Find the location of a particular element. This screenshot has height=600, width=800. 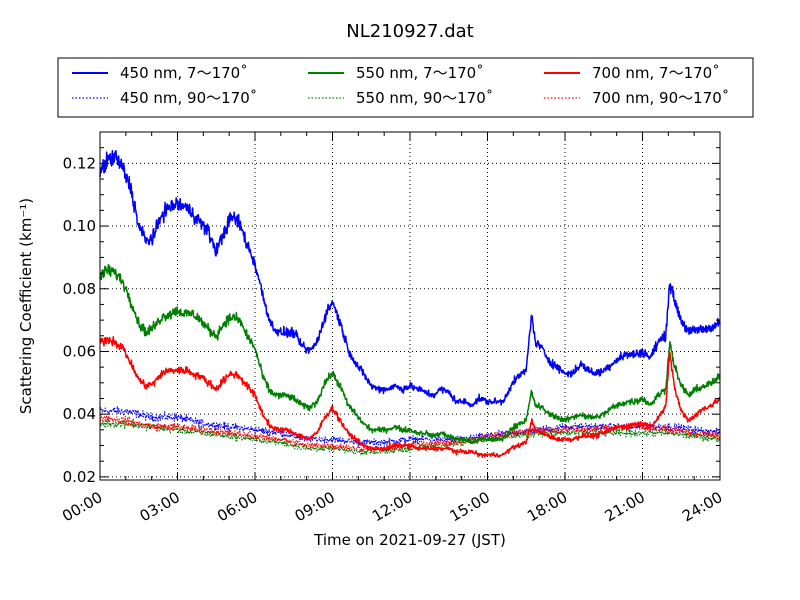

x-tick-label: 24:00 is located at coordinates (702, 506).